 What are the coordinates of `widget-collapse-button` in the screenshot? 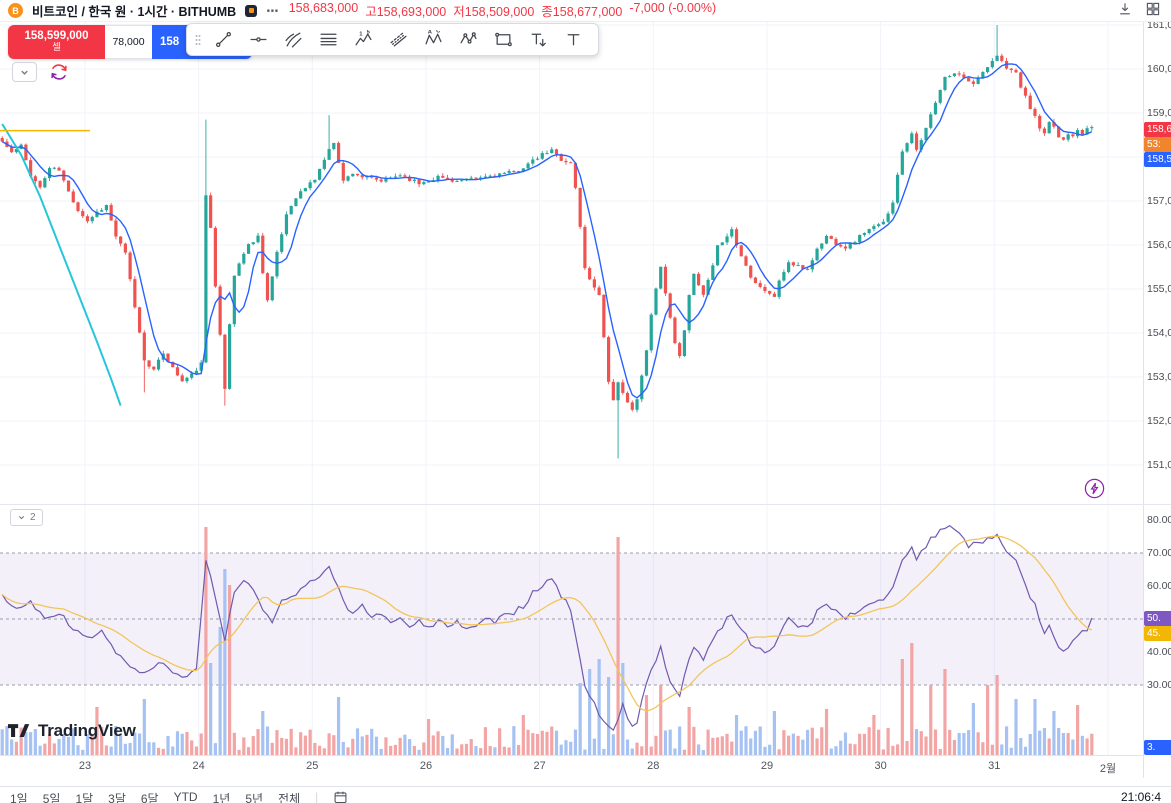 It's located at (24, 72).